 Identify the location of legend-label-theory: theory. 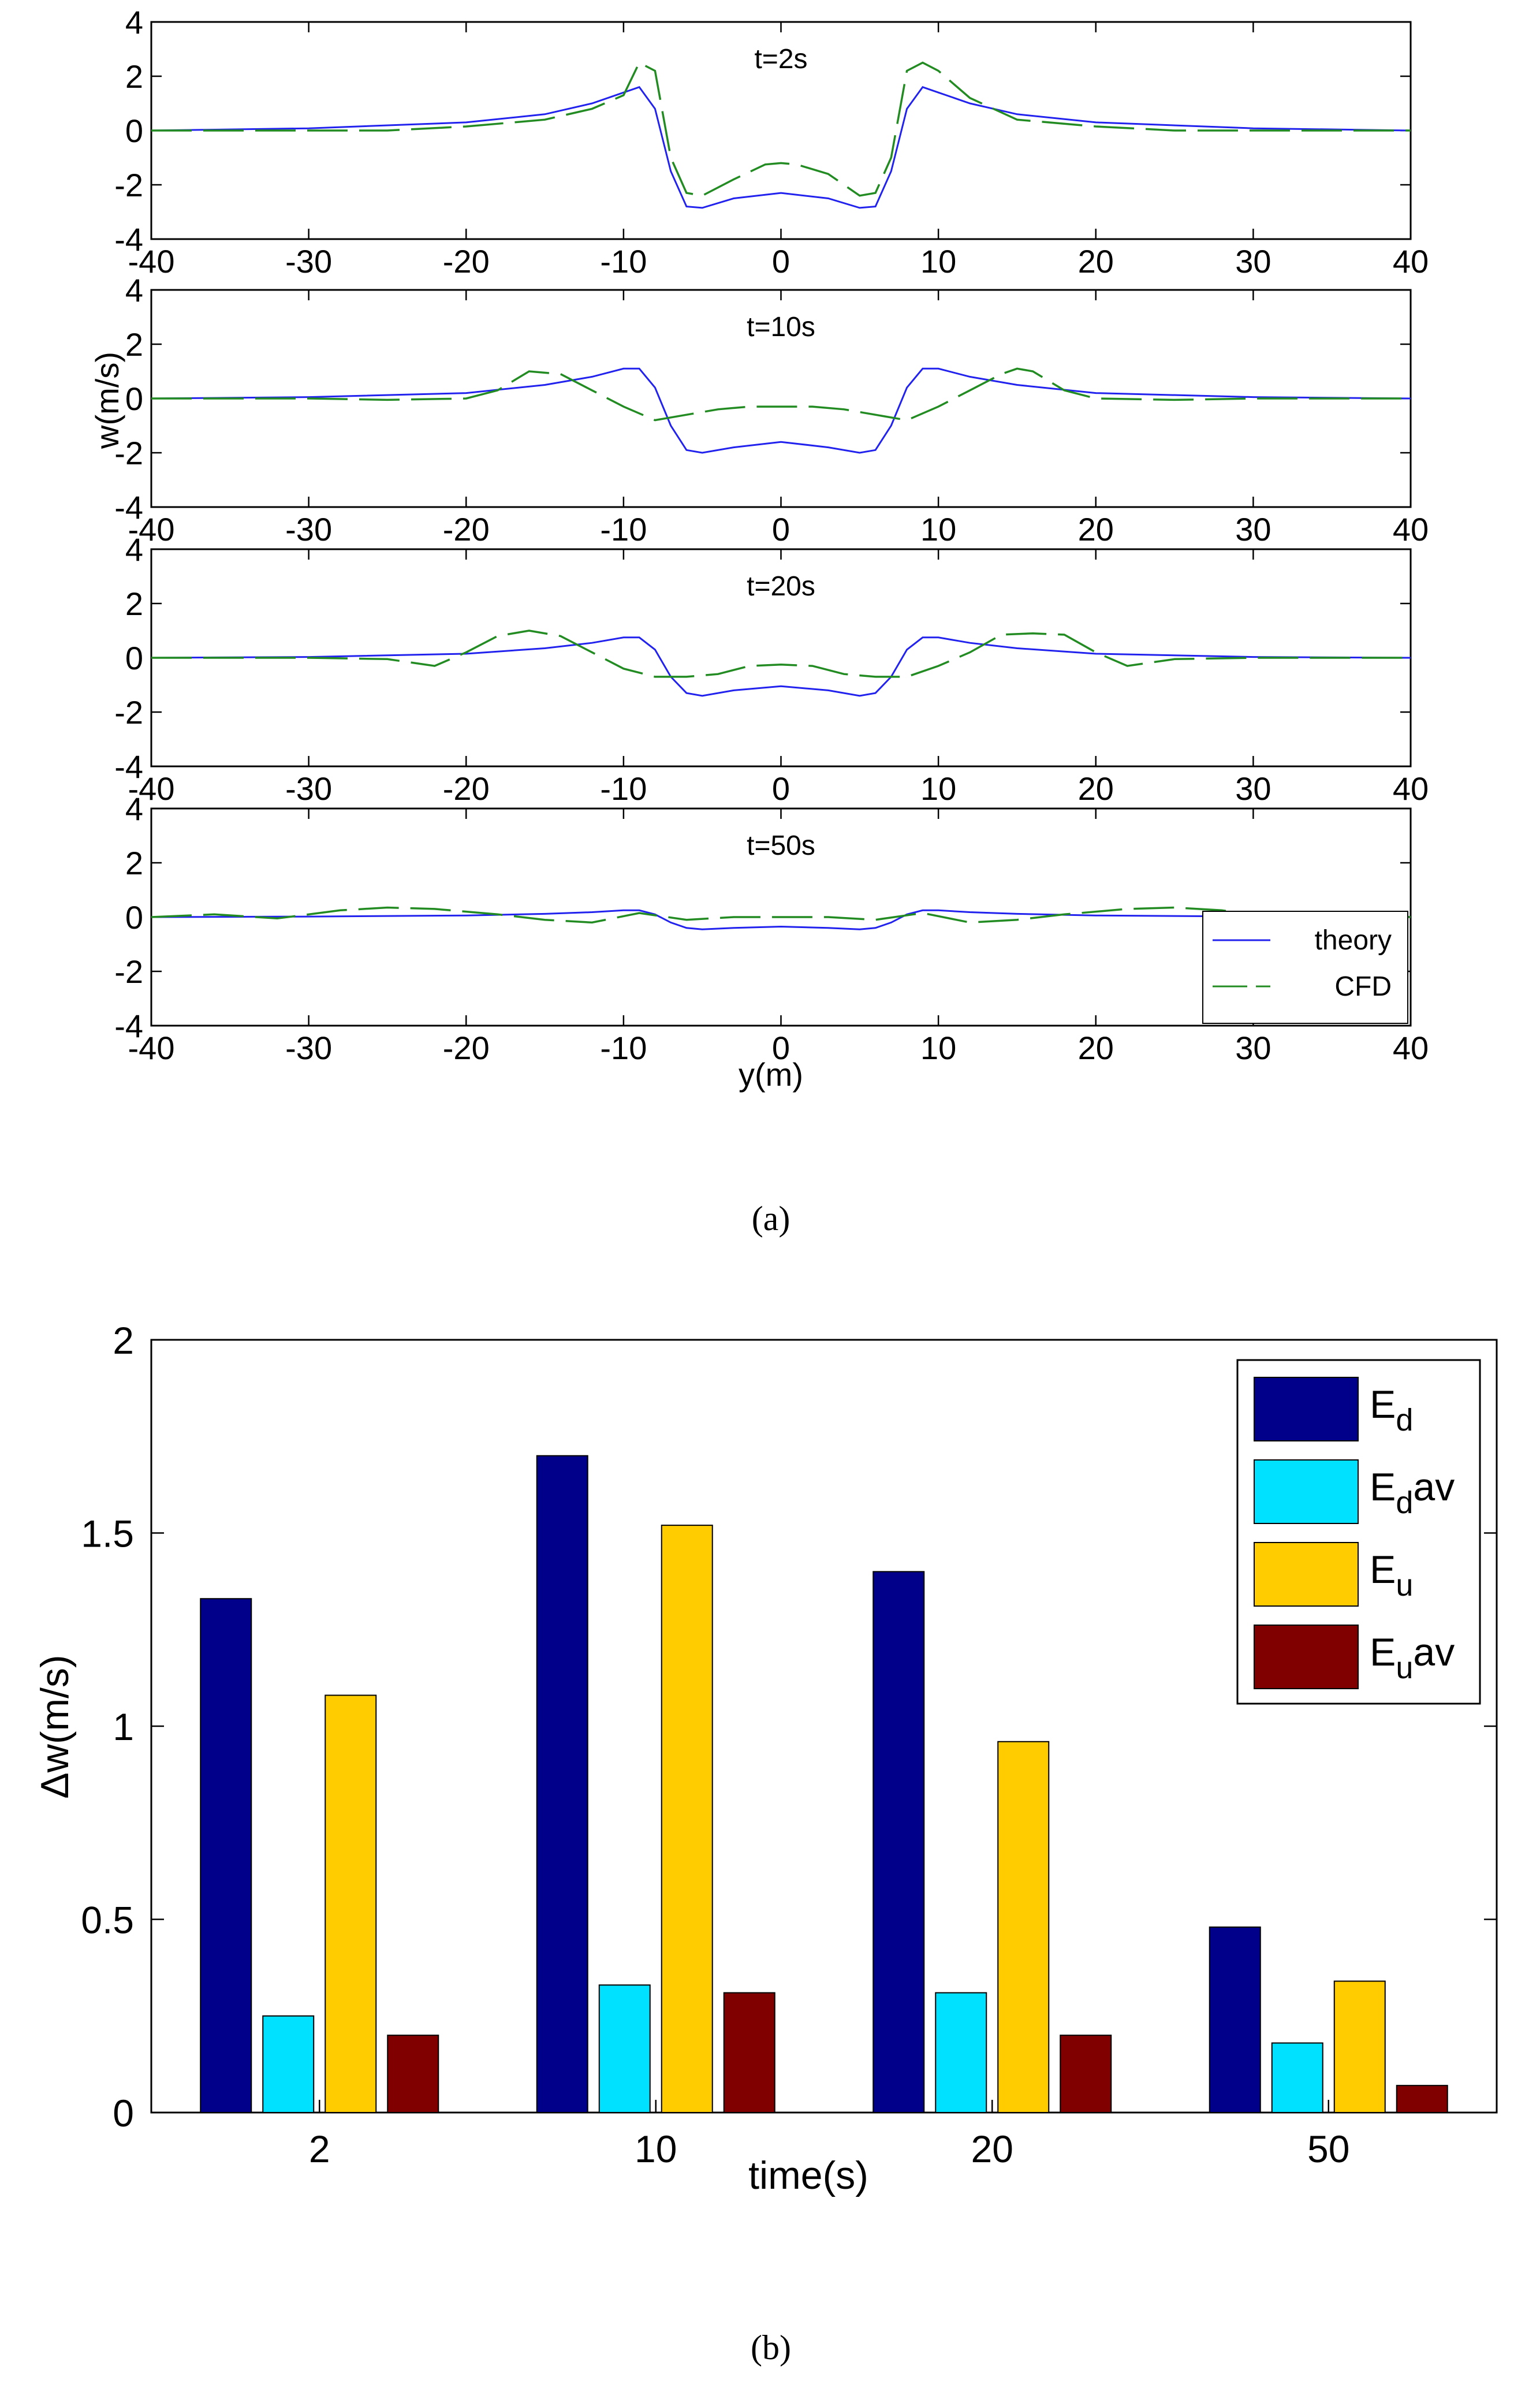
(1354, 940).